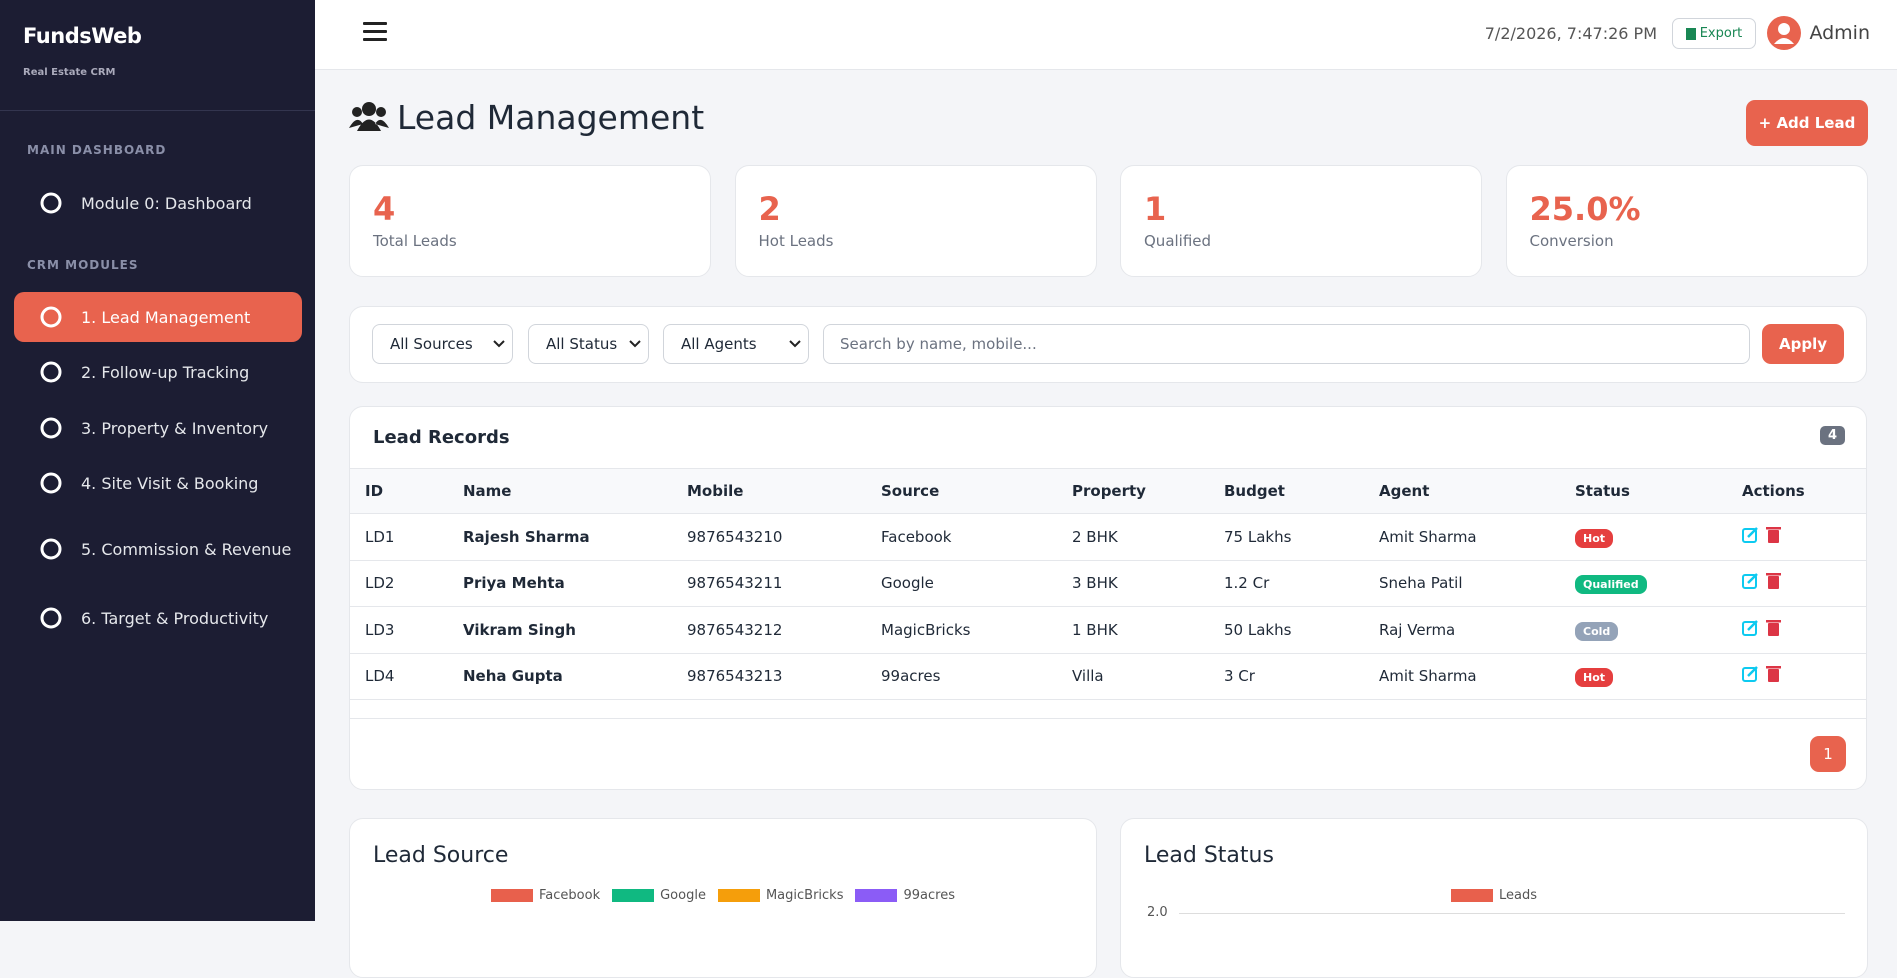 This screenshot has width=1897, height=978. Describe the element at coordinates (166, 203) in the screenshot. I see `nav-label: Module 0: Dashboard` at that location.